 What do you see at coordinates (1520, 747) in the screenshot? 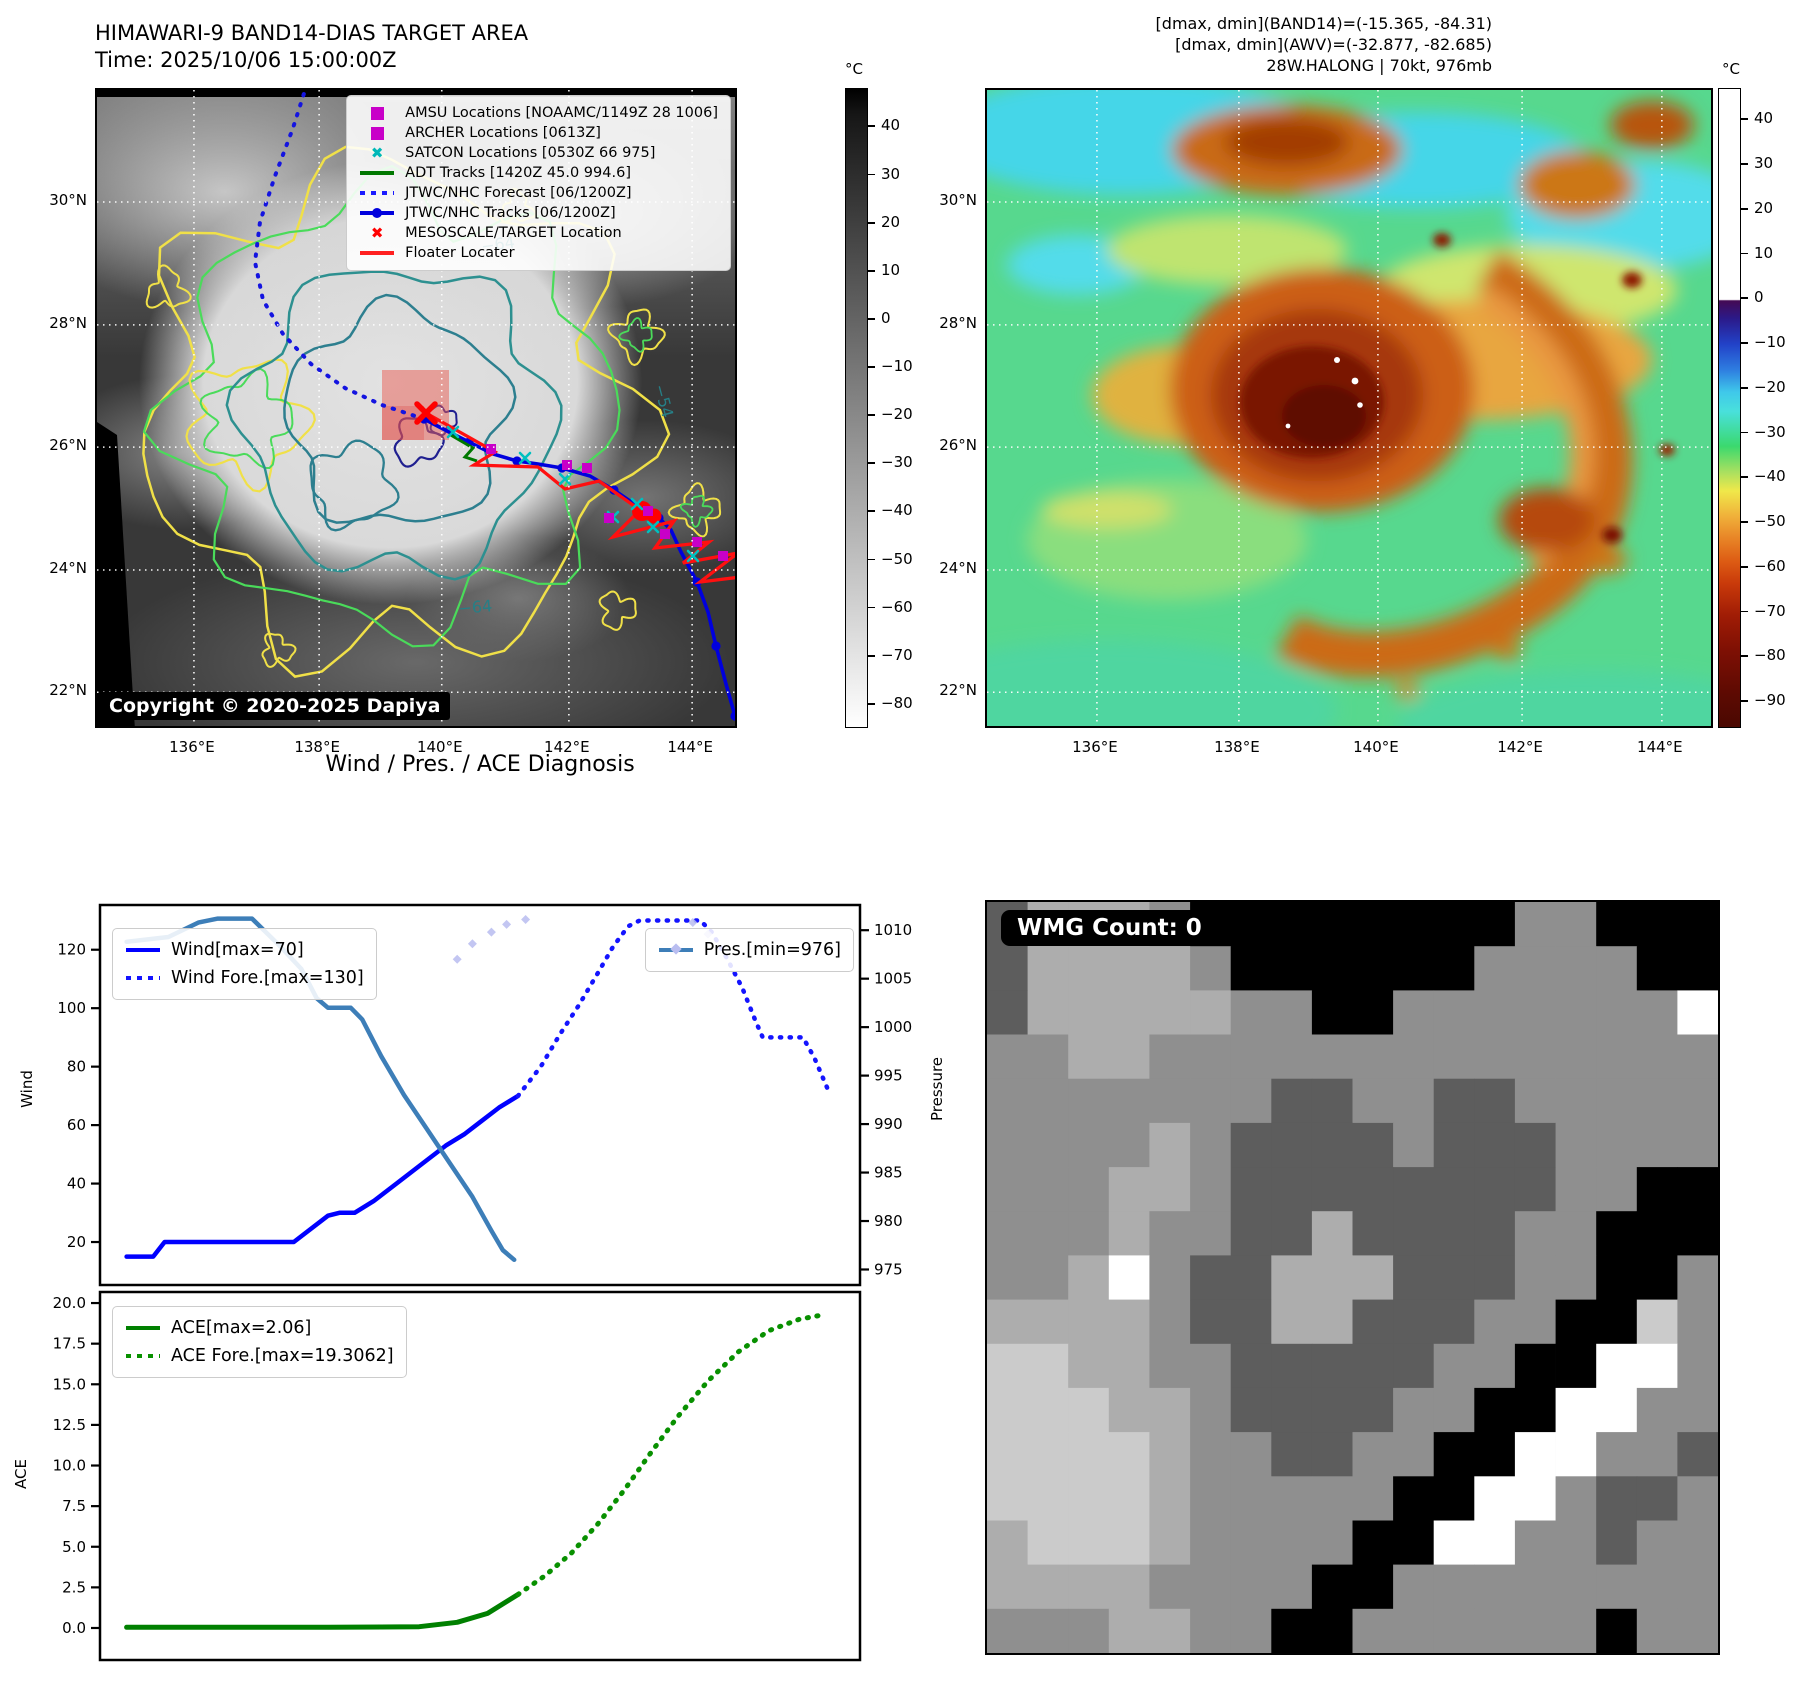
I see `awv-lon-label: 142°E` at bounding box center [1520, 747].